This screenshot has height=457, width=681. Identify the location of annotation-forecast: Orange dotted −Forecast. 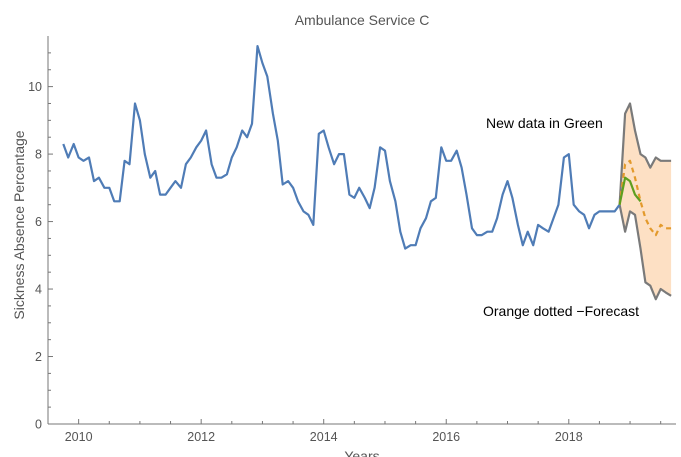
(561, 311).